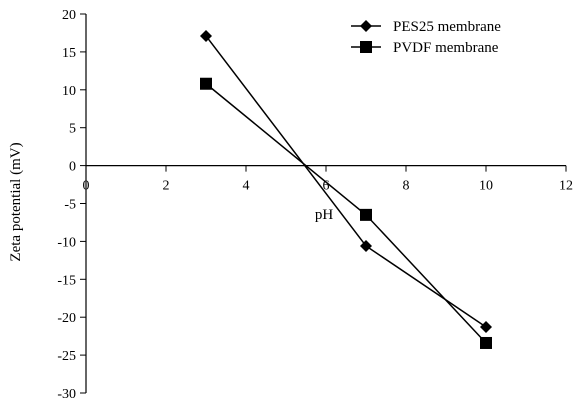  Describe the element at coordinates (324, 215) in the screenshot. I see `x-axis-title: pH` at that location.